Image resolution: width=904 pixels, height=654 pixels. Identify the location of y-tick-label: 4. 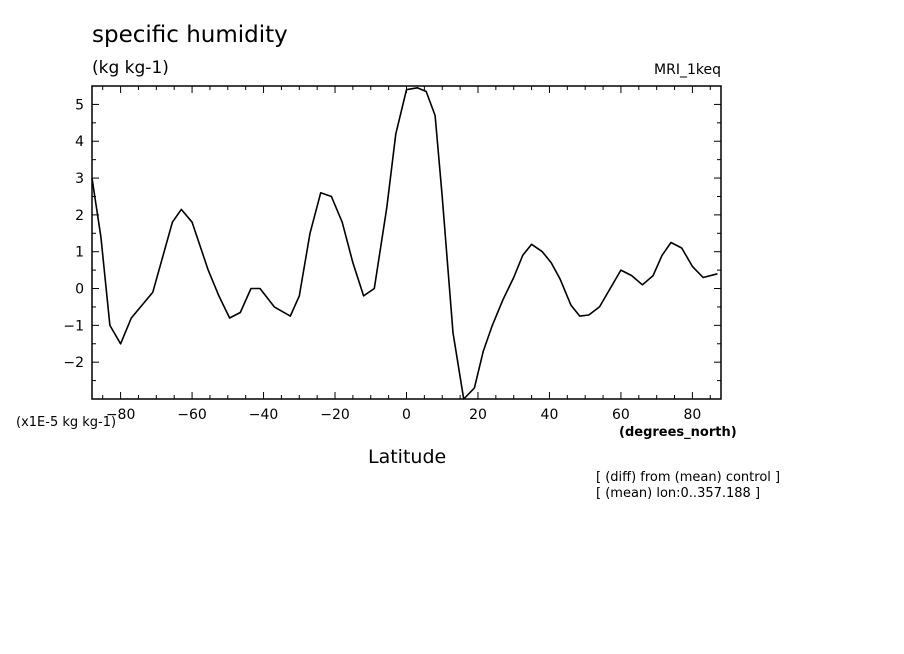
(79, 142).